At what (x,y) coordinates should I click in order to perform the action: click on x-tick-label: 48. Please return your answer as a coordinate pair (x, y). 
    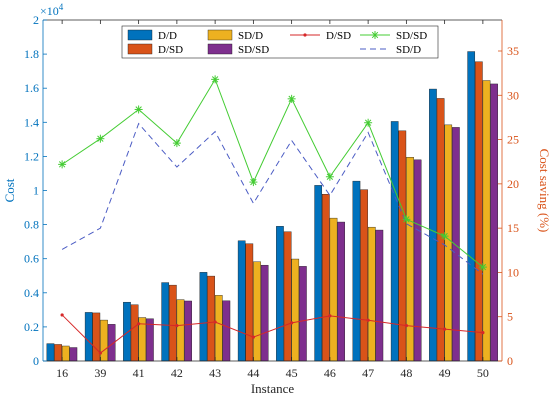
    Looking at the image, I should click on (406, 373).